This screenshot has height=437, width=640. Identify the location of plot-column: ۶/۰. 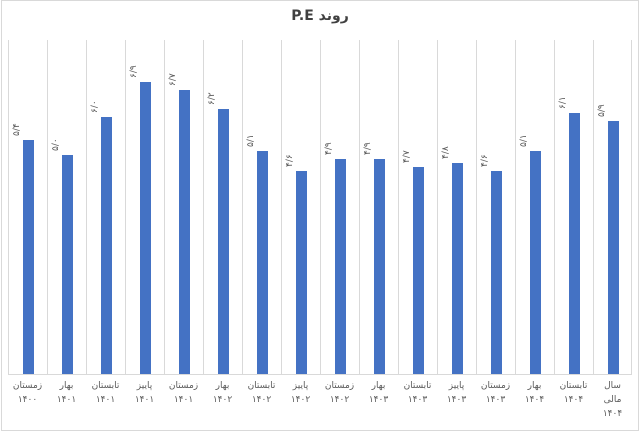
(105, 207).